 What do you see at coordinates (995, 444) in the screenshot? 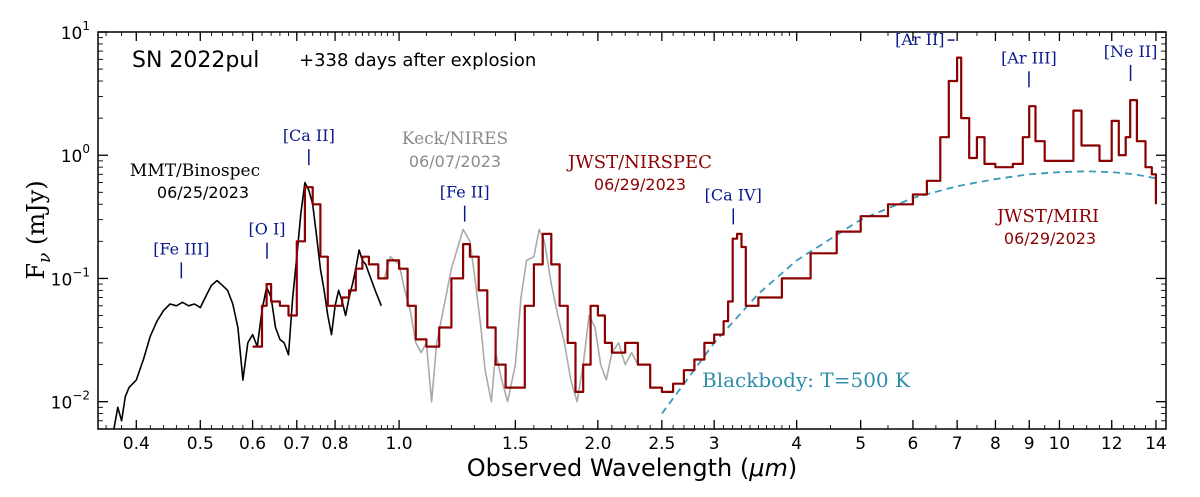
I see `x-tick-label: 8` at bounding box center [995, 444].